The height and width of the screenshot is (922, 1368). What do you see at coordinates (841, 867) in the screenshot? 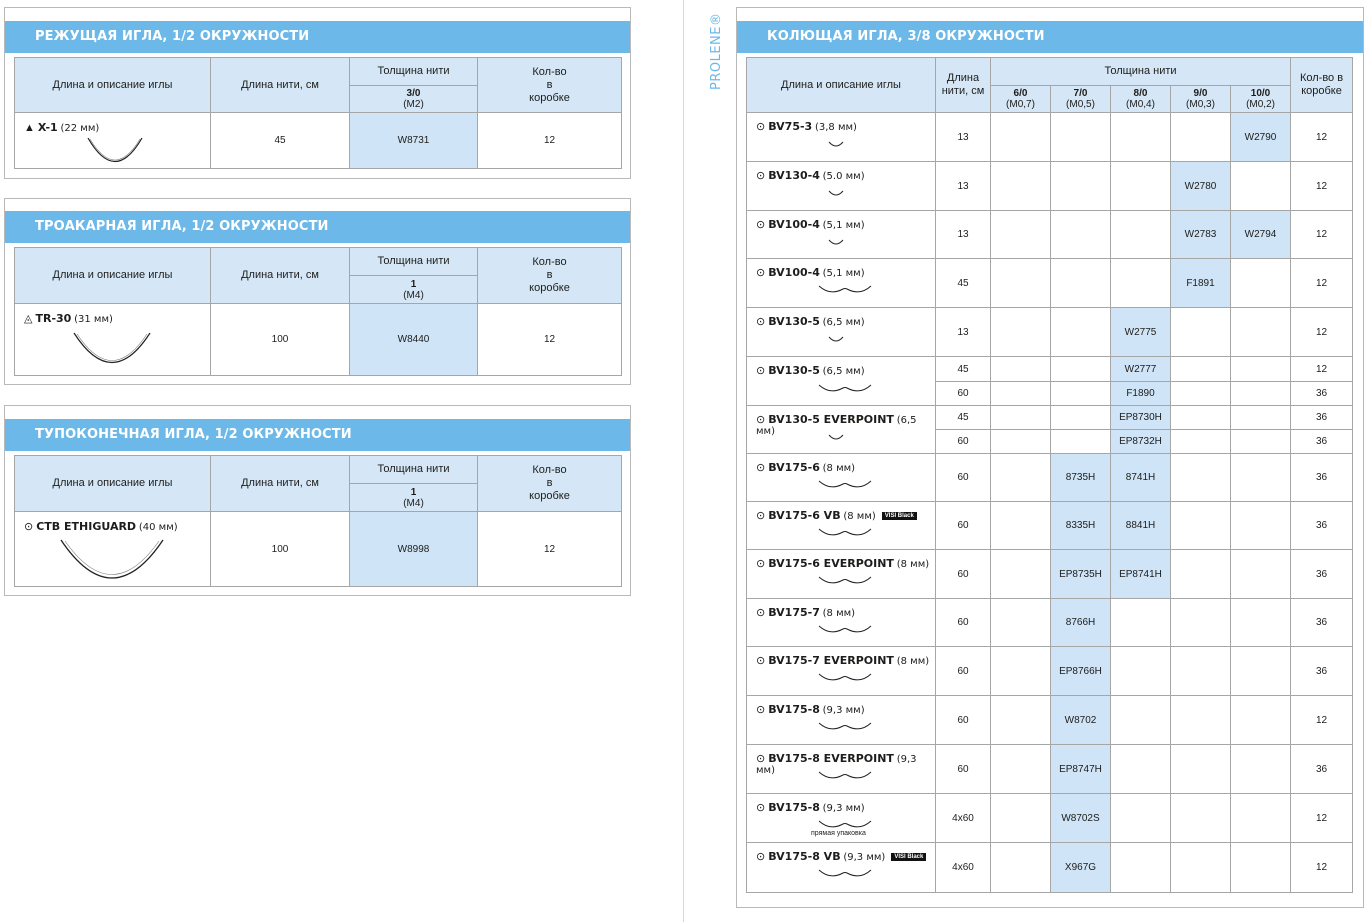
I see `needle-description: ⊙ BV175-8 VB (9,3 мм) VISI Black` at bounding box center [841, 867].